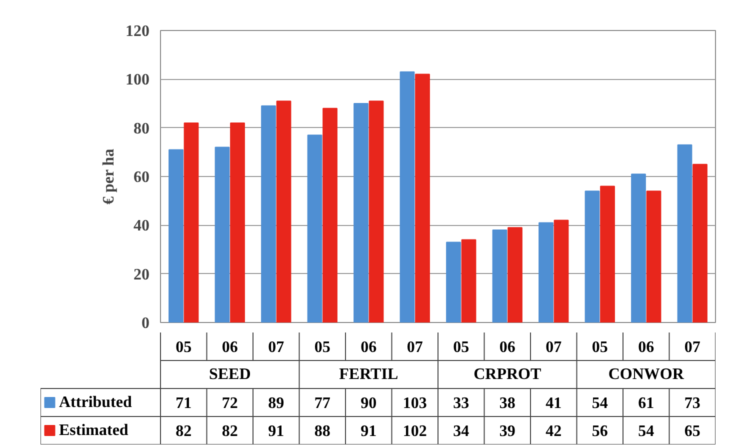 The width and height of the screenshot is (730, 446). I want to click on legend-label: Estimated, so click(93, 430).